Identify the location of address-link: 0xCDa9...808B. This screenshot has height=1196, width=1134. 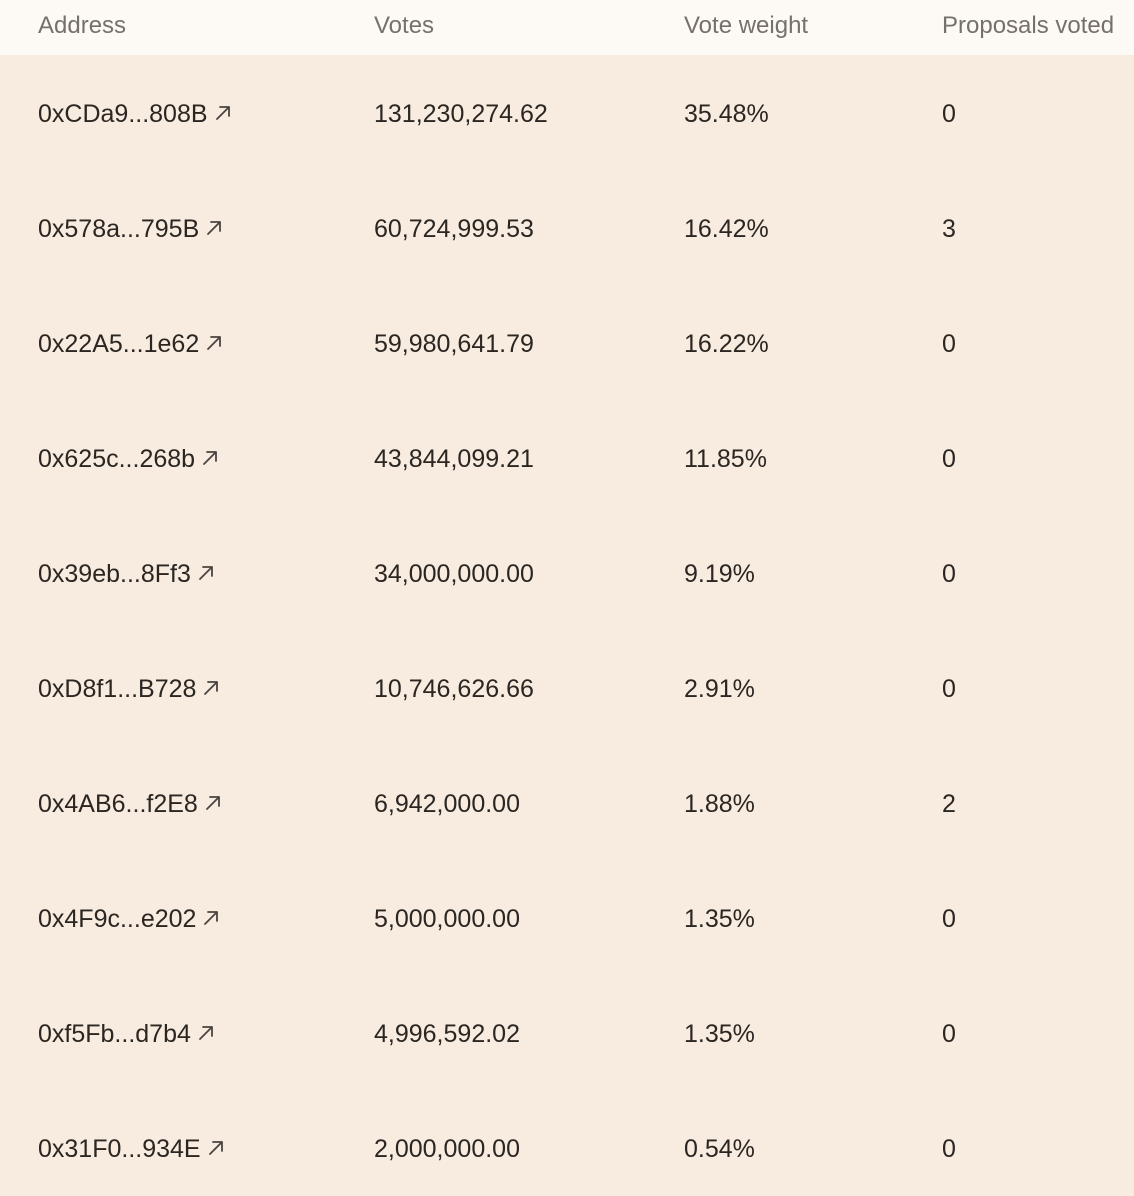
(136, 114).